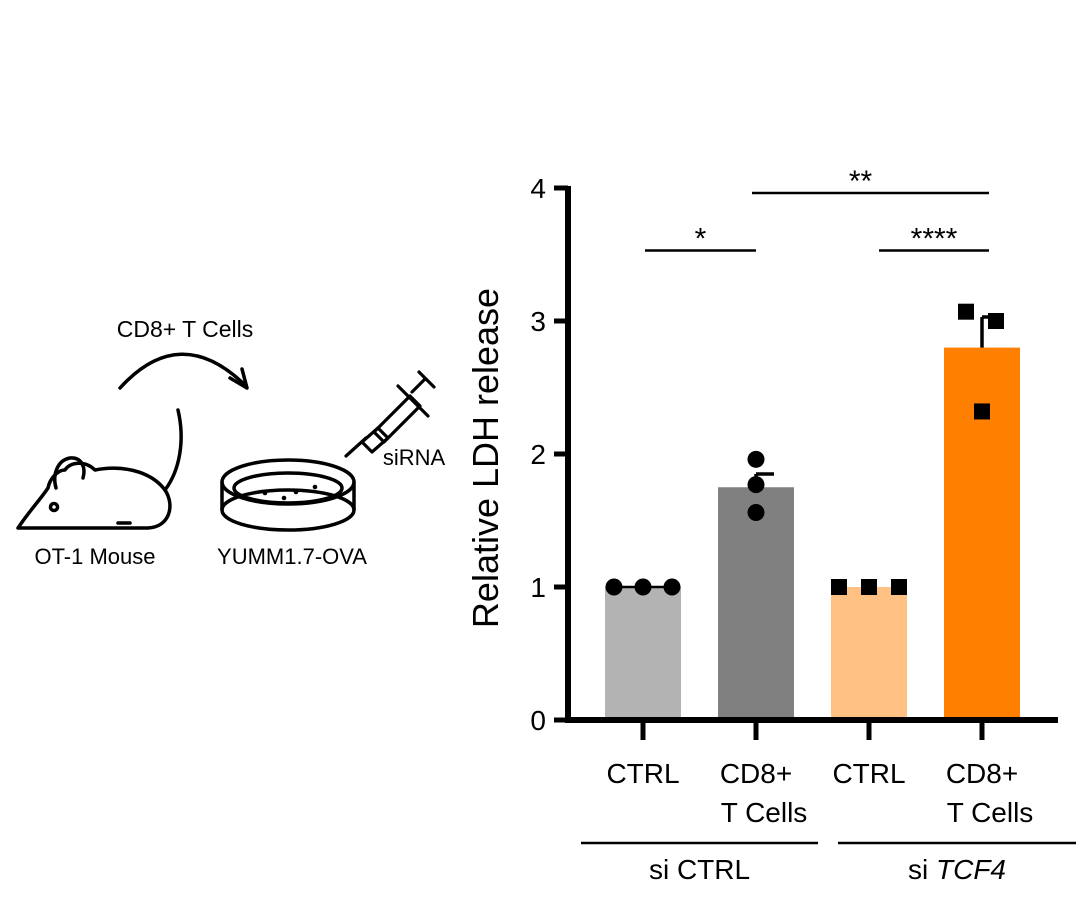 The image size is (1077, 908). Describe the element at coordinates (231, 442) in the screenshot. I see `schematic: CD8+ T Cells OT-1 Mouse YUMM1.7-OVA` at that location.